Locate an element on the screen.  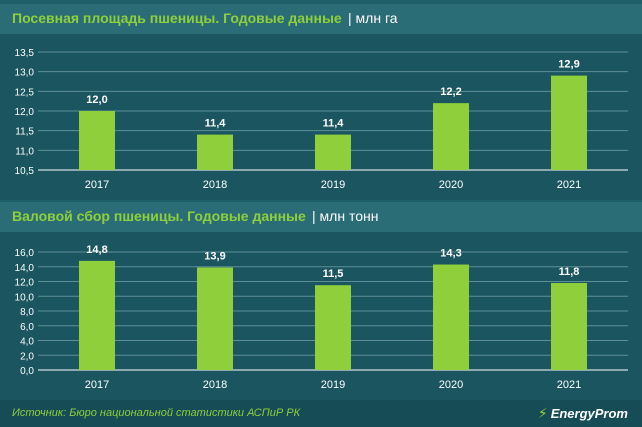
chart2-unit: | млн тонн is located at coordinates (345, 216).